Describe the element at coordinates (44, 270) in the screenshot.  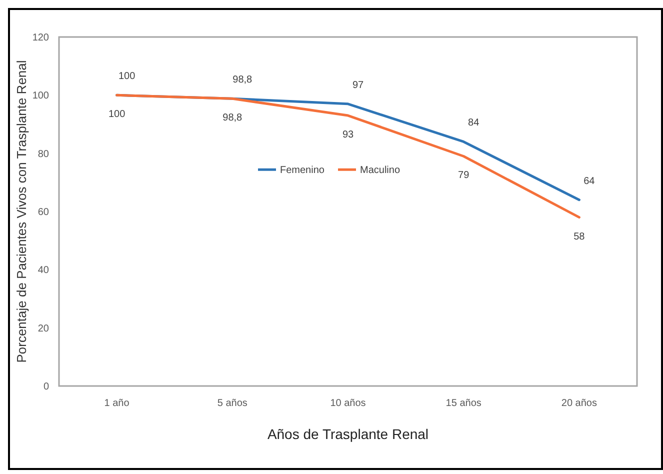
I see `y-tick-label: 40` at that location.